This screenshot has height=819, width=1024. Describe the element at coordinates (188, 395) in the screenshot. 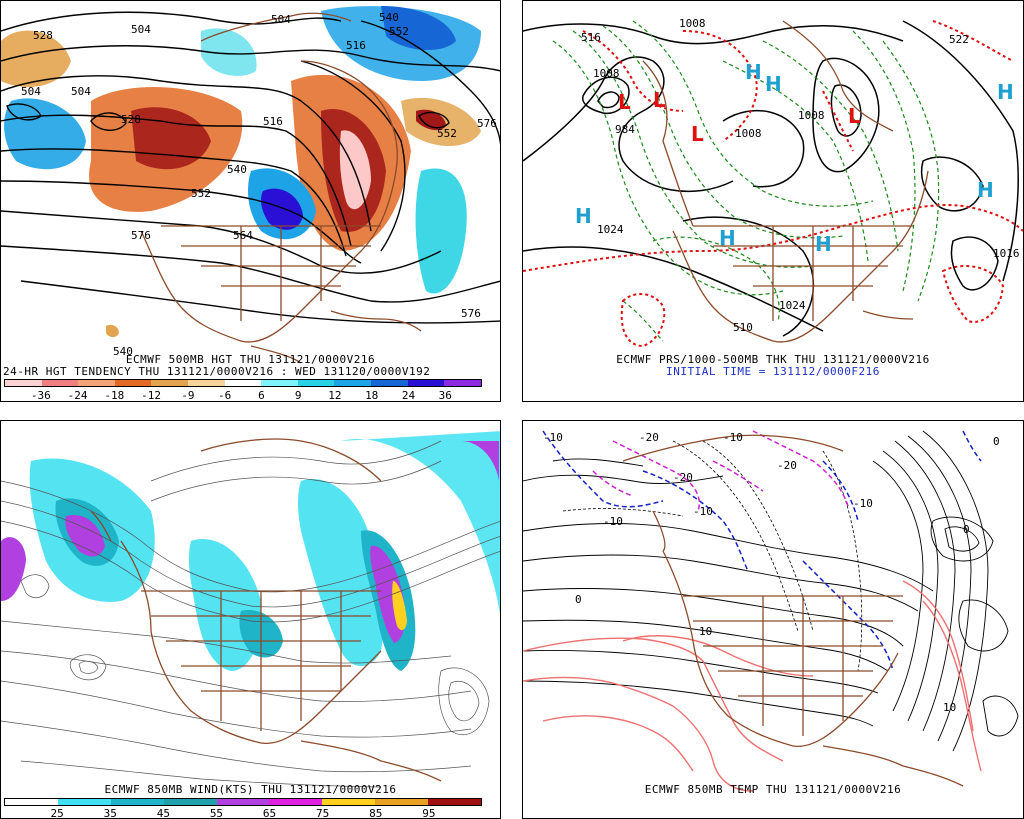

I see `colorbar-label: -9` at that location.